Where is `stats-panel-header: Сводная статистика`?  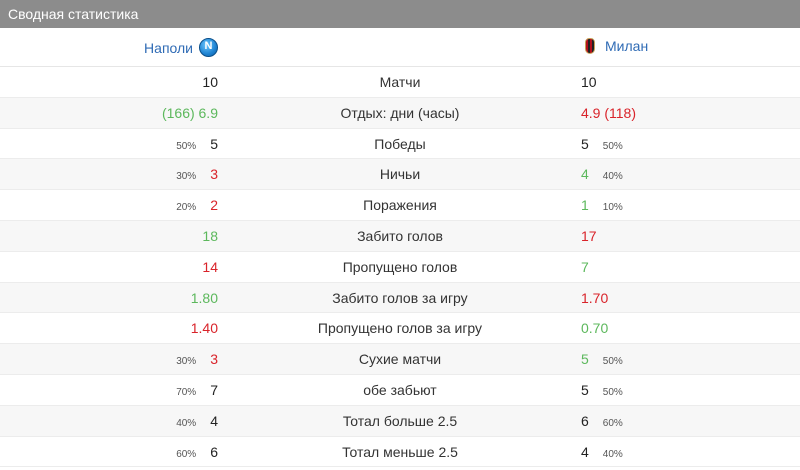 stats-panel-header: Сводная статистика is located at coordinates (400, 14).